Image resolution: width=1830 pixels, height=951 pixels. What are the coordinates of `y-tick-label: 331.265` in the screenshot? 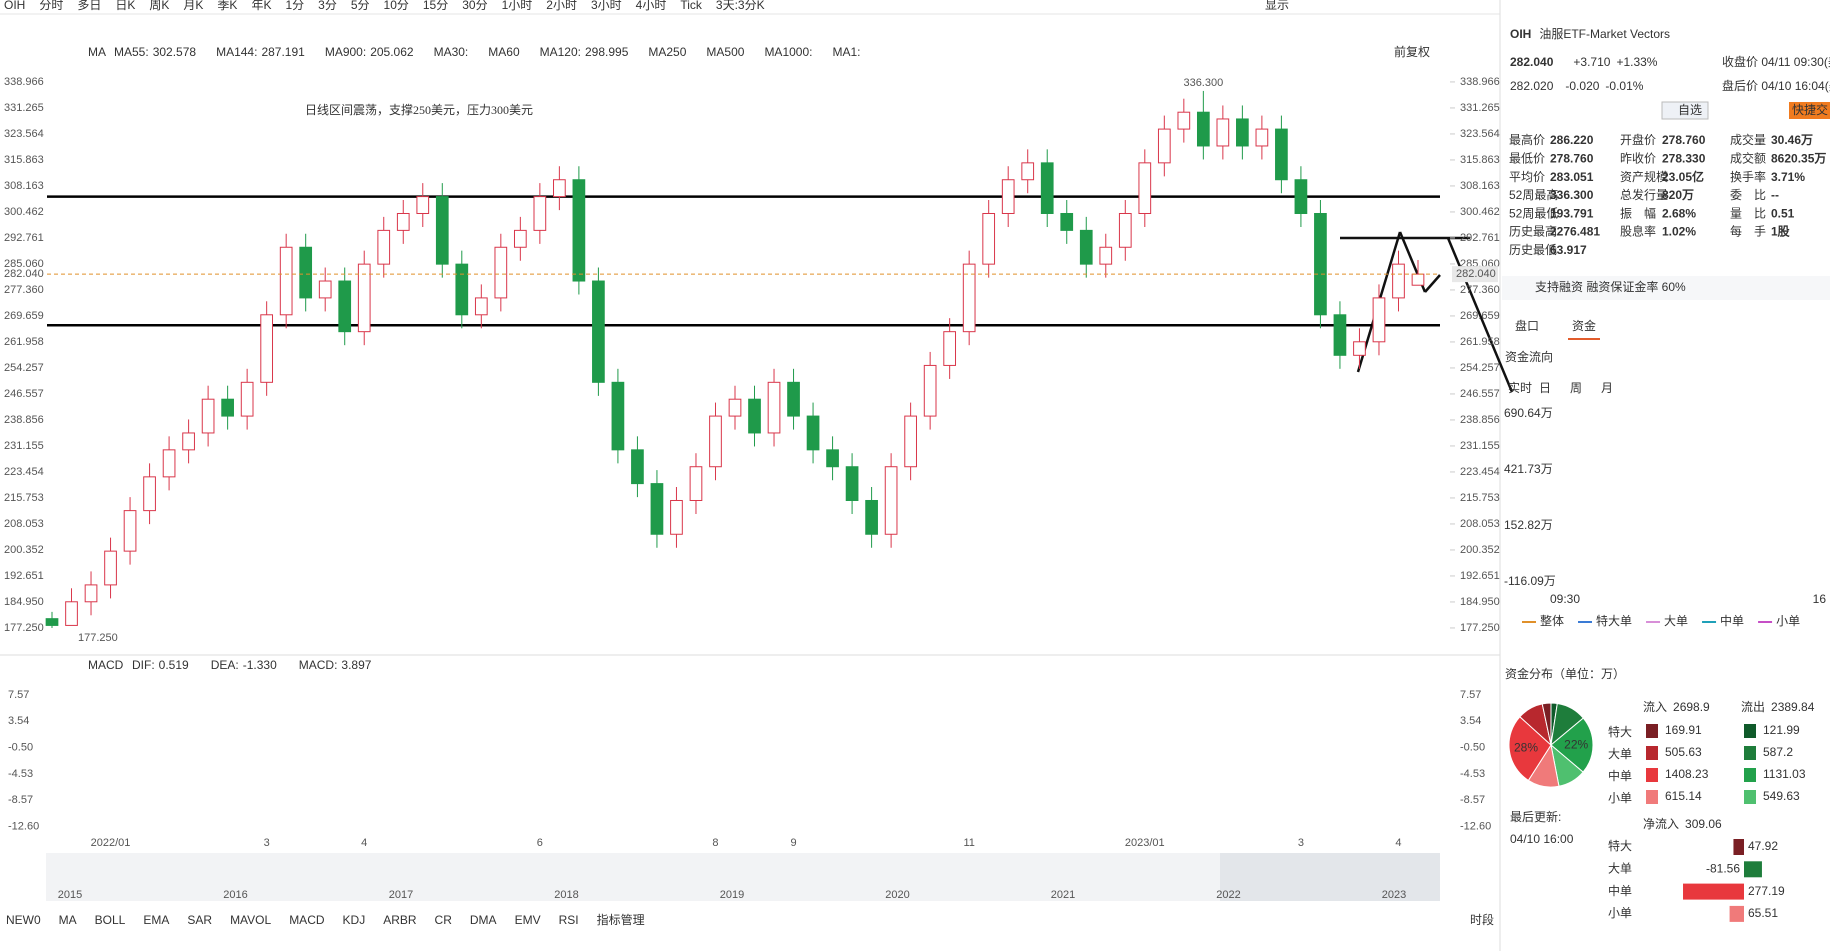 It's located at (24, 108).